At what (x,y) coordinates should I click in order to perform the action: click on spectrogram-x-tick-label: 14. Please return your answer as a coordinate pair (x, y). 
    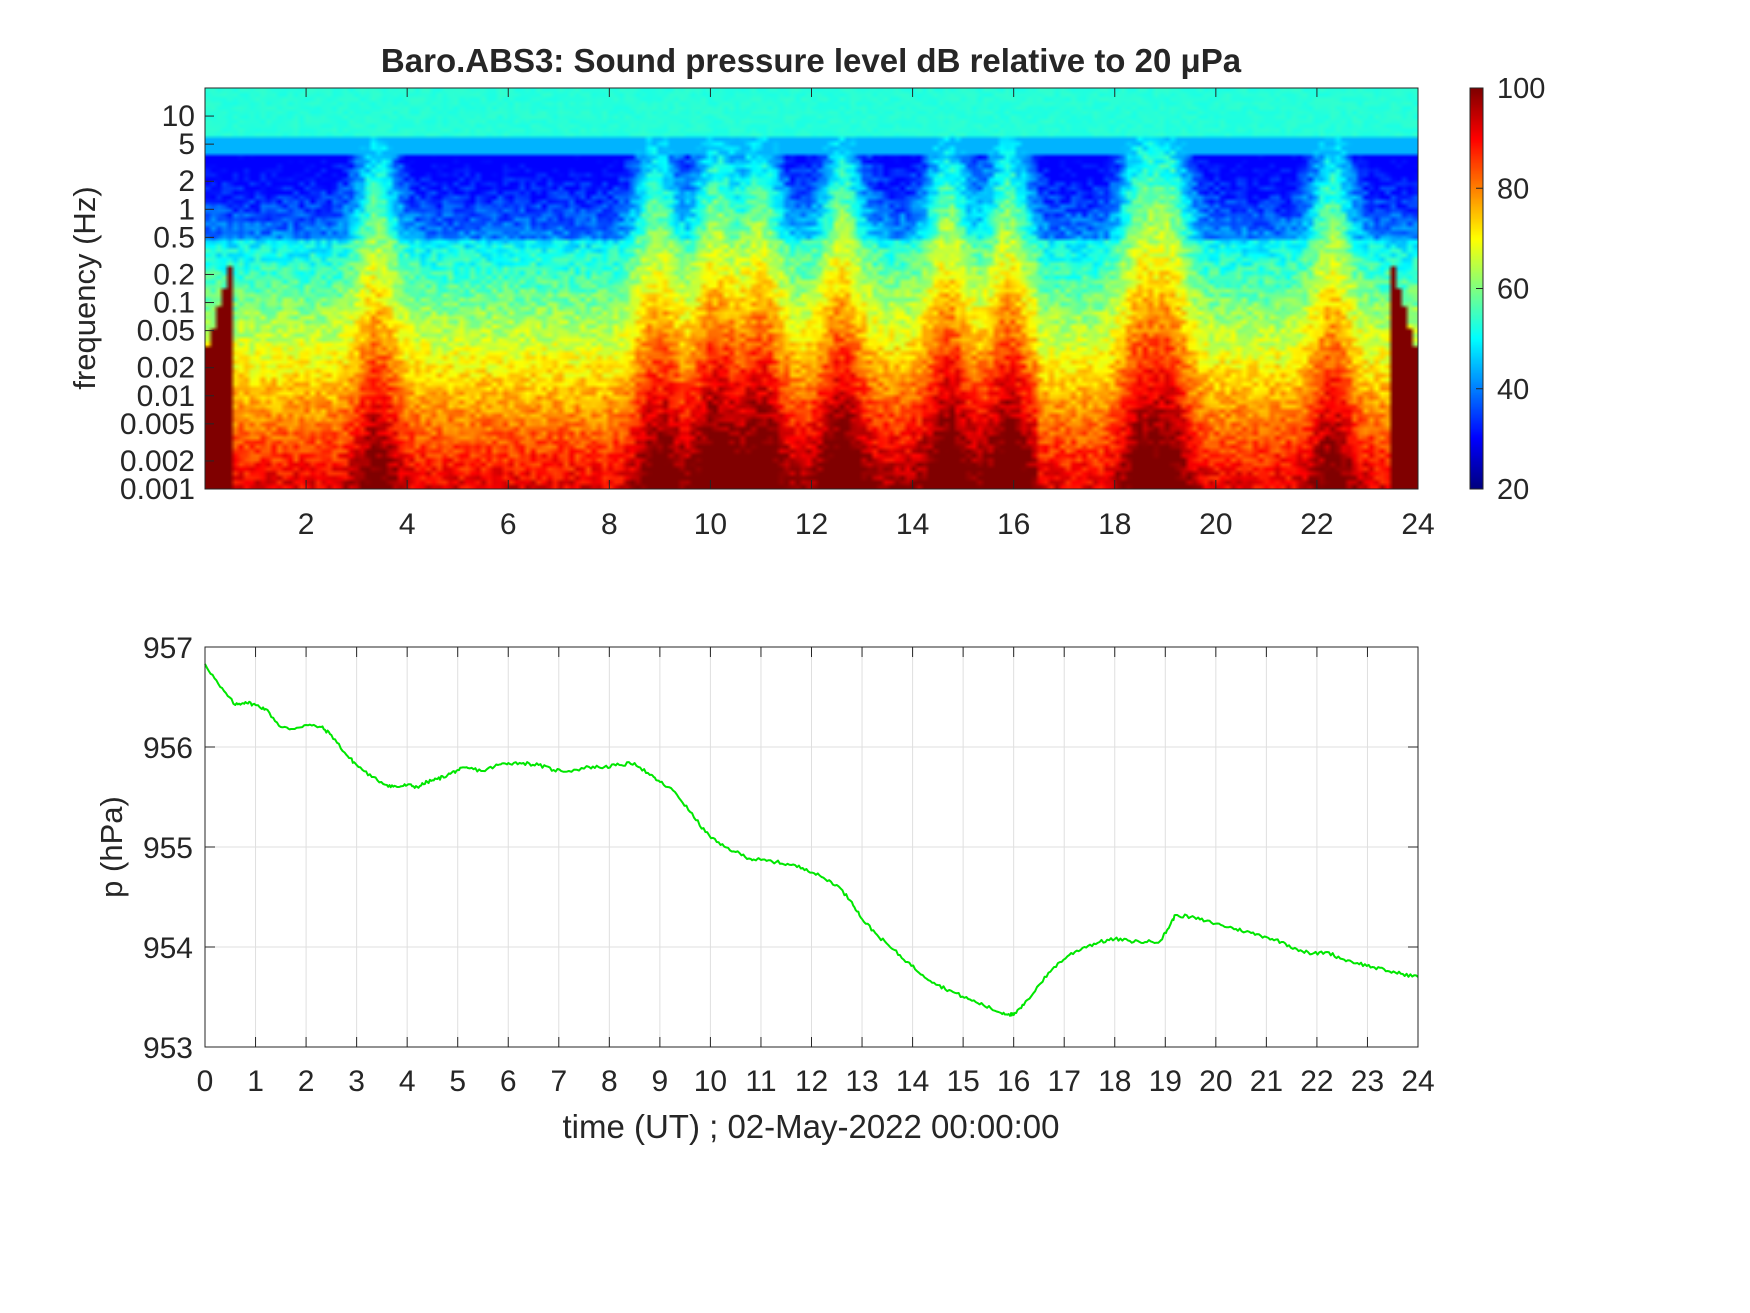
    Looking at the image, I should click on (912, 524).